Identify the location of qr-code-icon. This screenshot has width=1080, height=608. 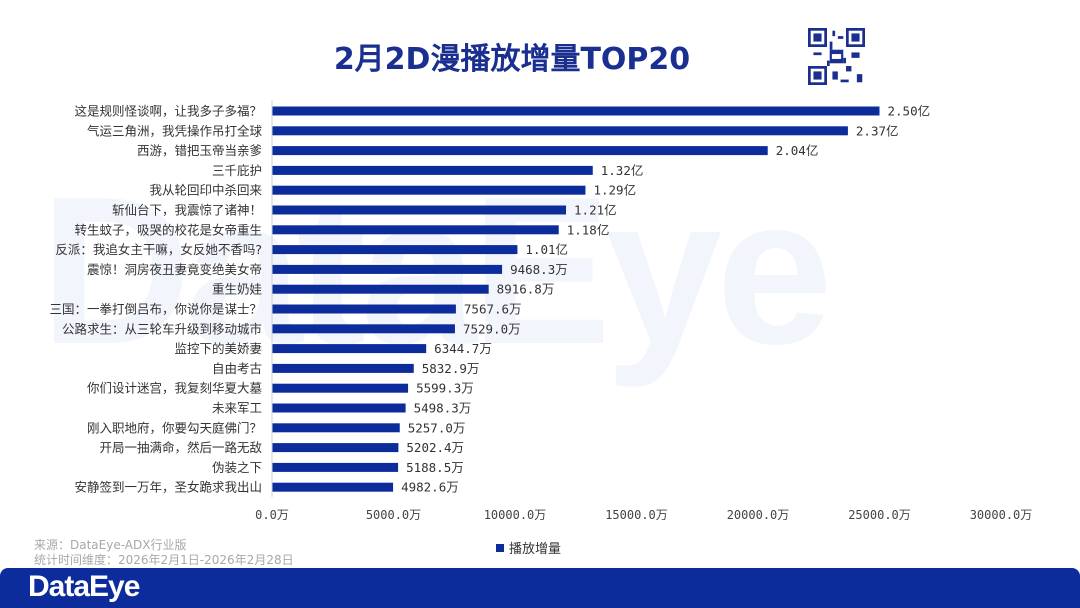
(836, 56).